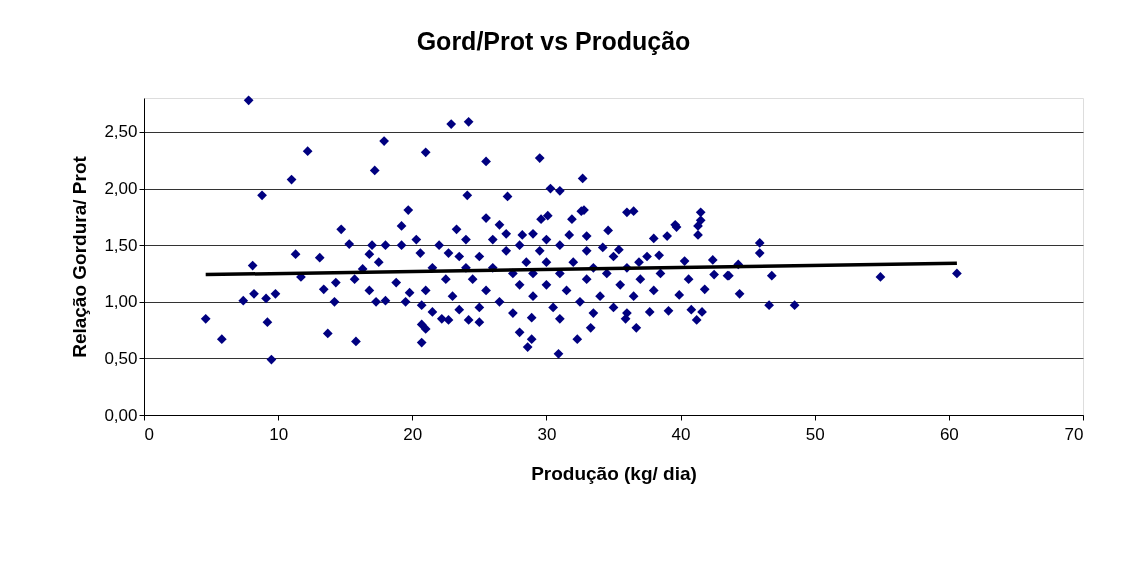 The image size is (1128, 579). What do you see at coordinates (121, 358) in the screenshot?
I see `y-tick-label: 0,50` at bounding box center [121, 358].